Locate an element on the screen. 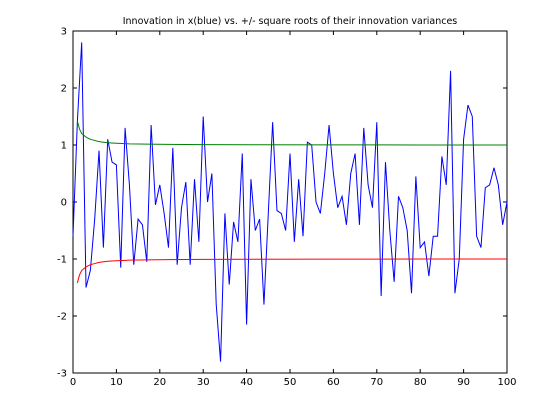  x-tick-label: 80 is located at coordinates (420, 382).